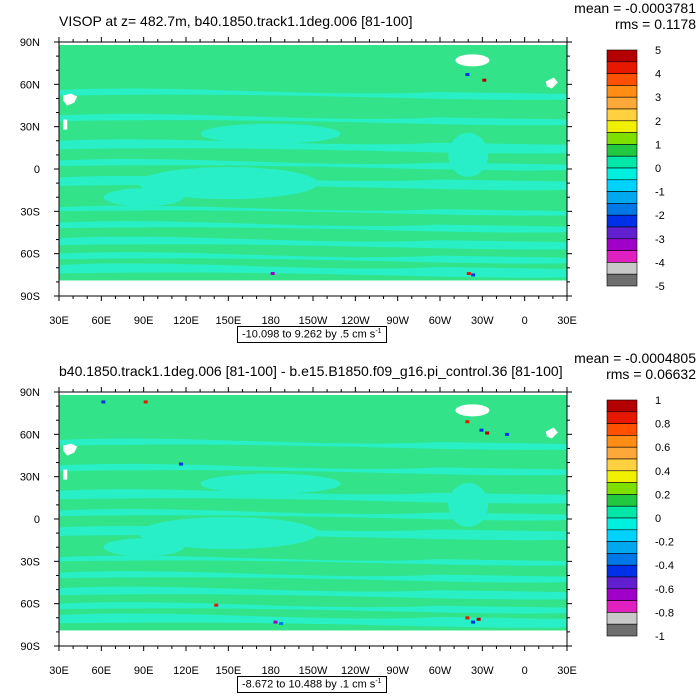 The width and height of the screenshot is (700, 700). I want to click on pacific-patch-north, so click(270, 133).